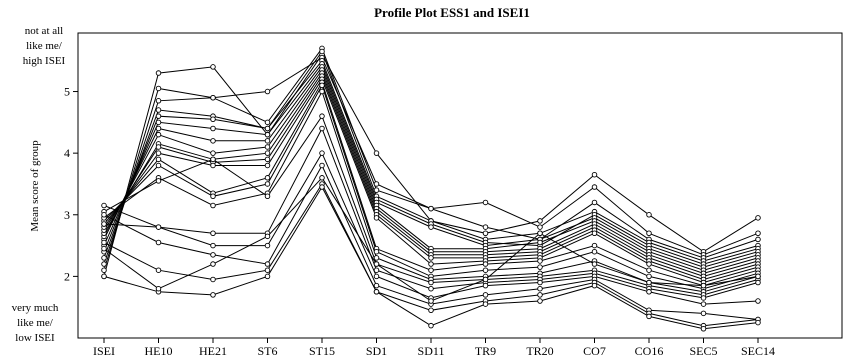  I want to click on chart-title: Profile Plot ESS1 and ISEI1, so click(452, 12).